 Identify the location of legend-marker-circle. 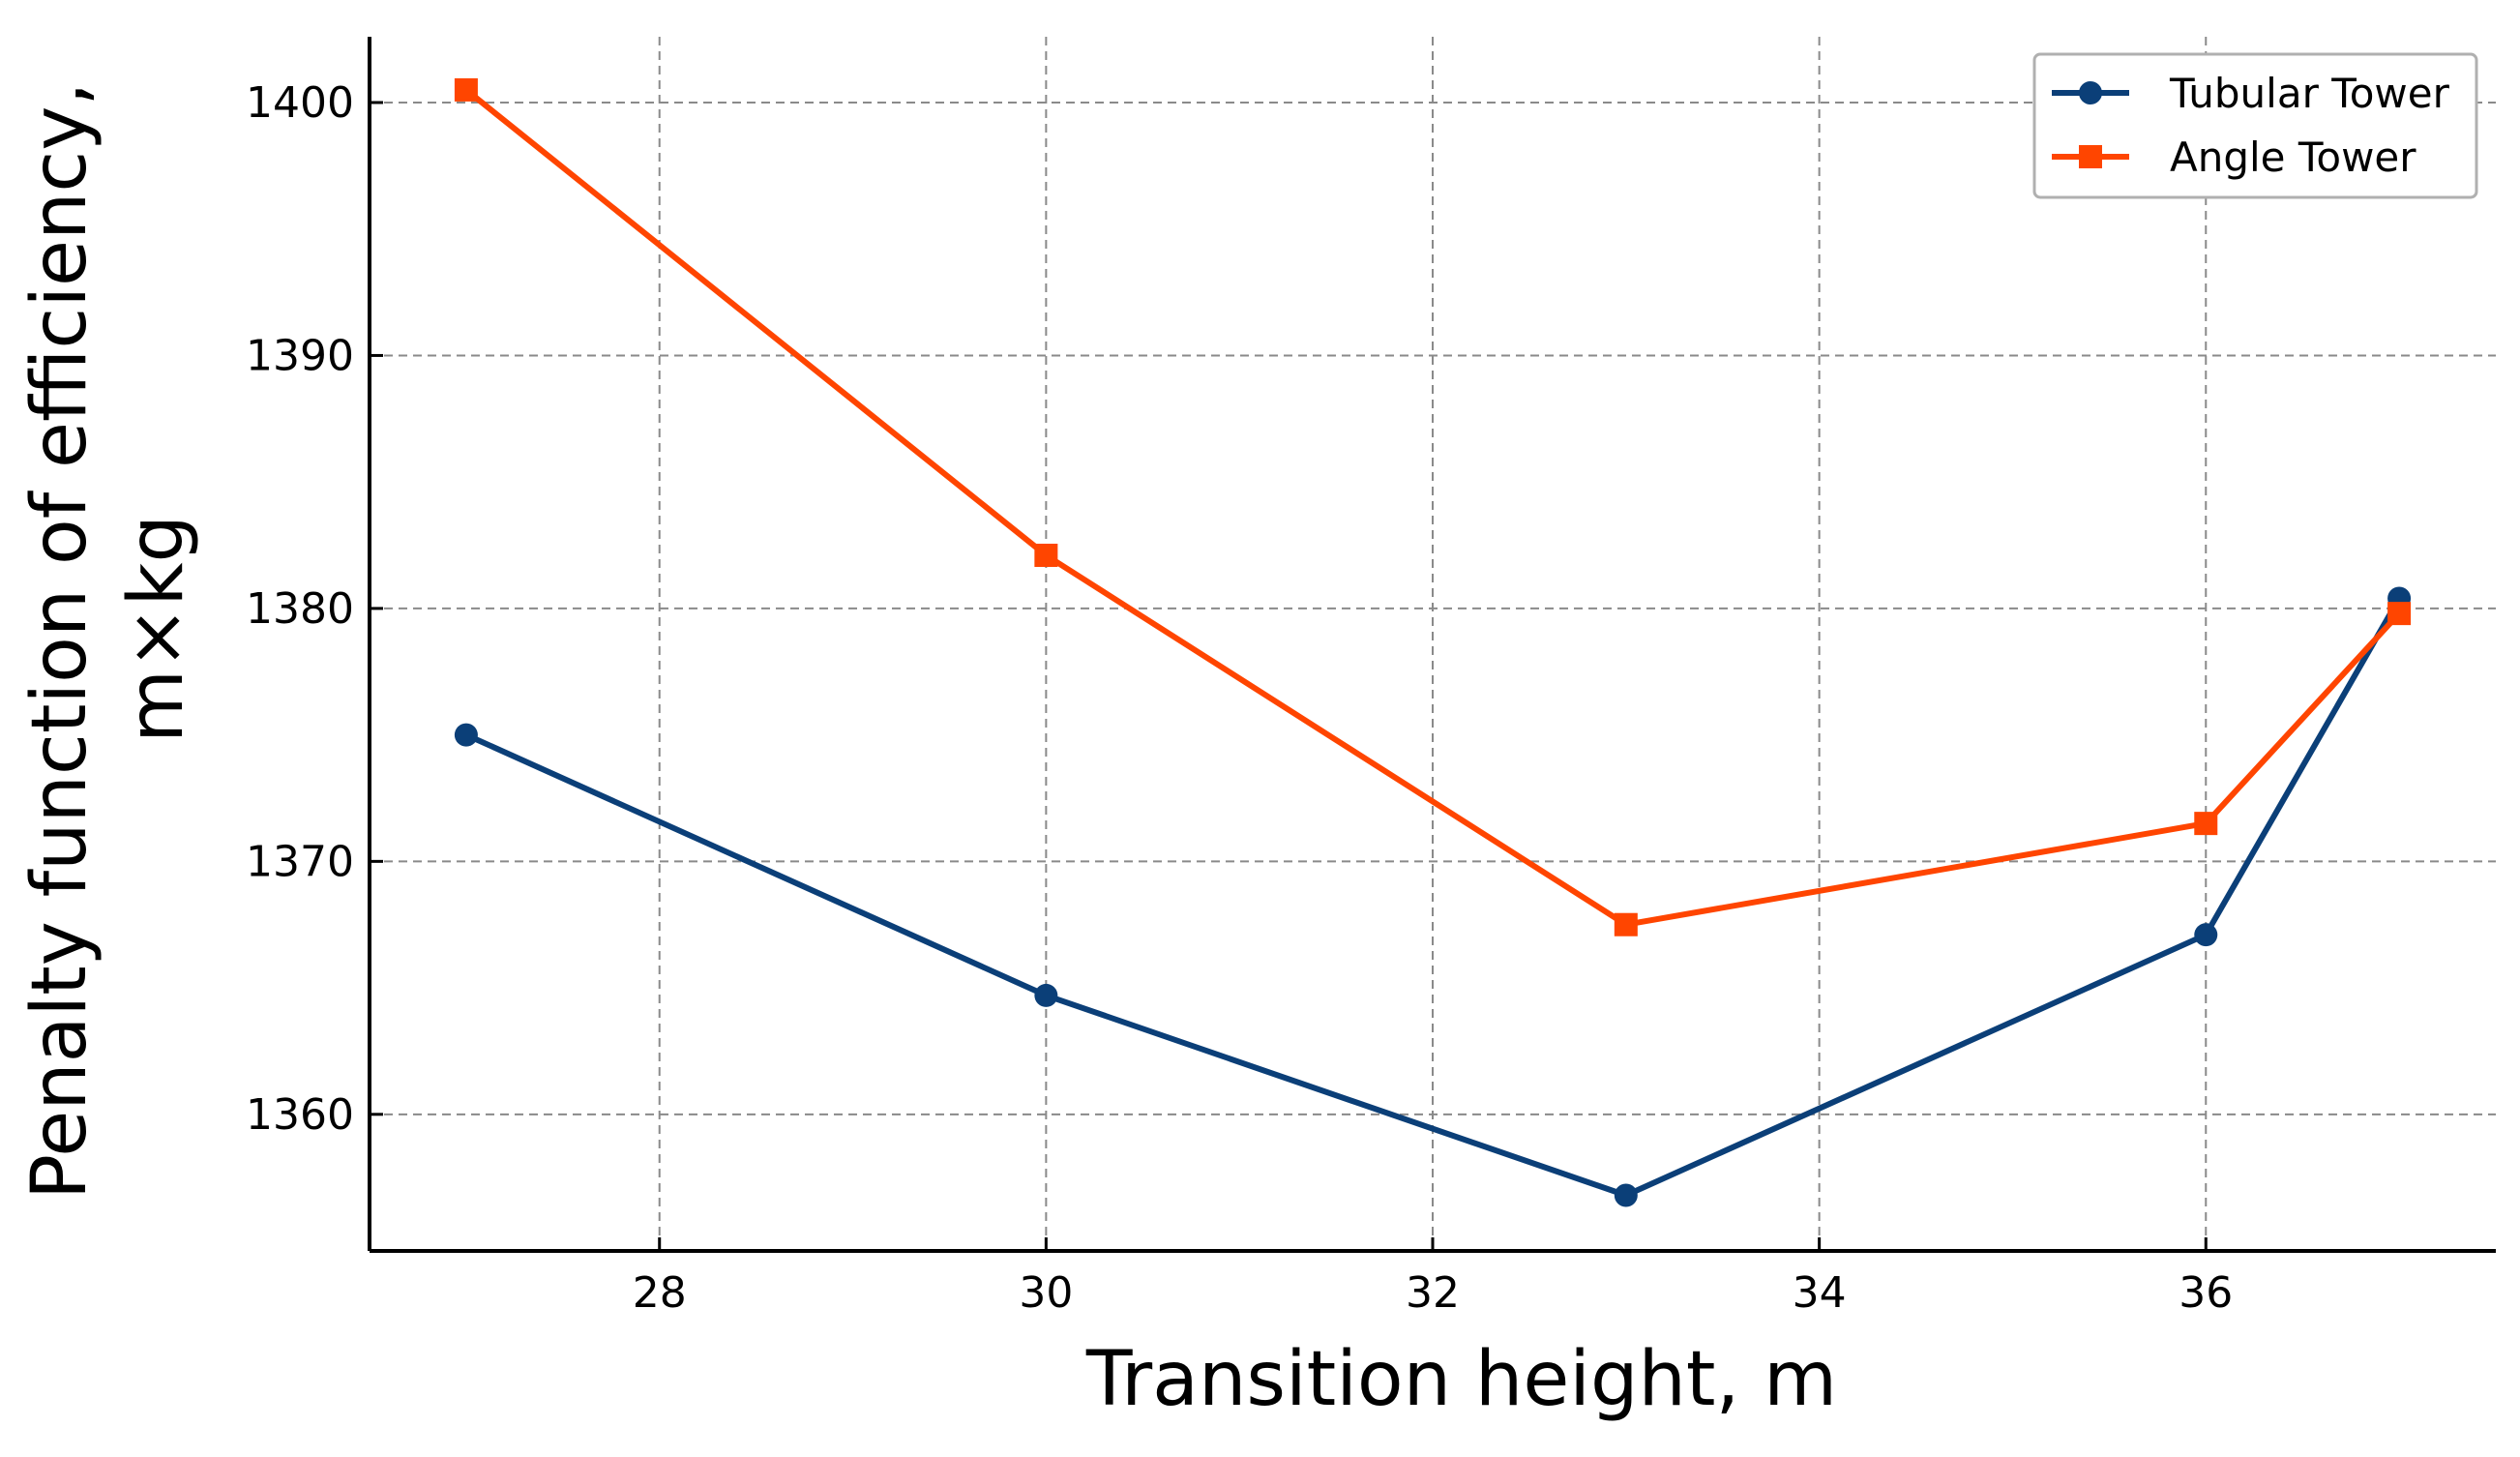
(2090, 92).